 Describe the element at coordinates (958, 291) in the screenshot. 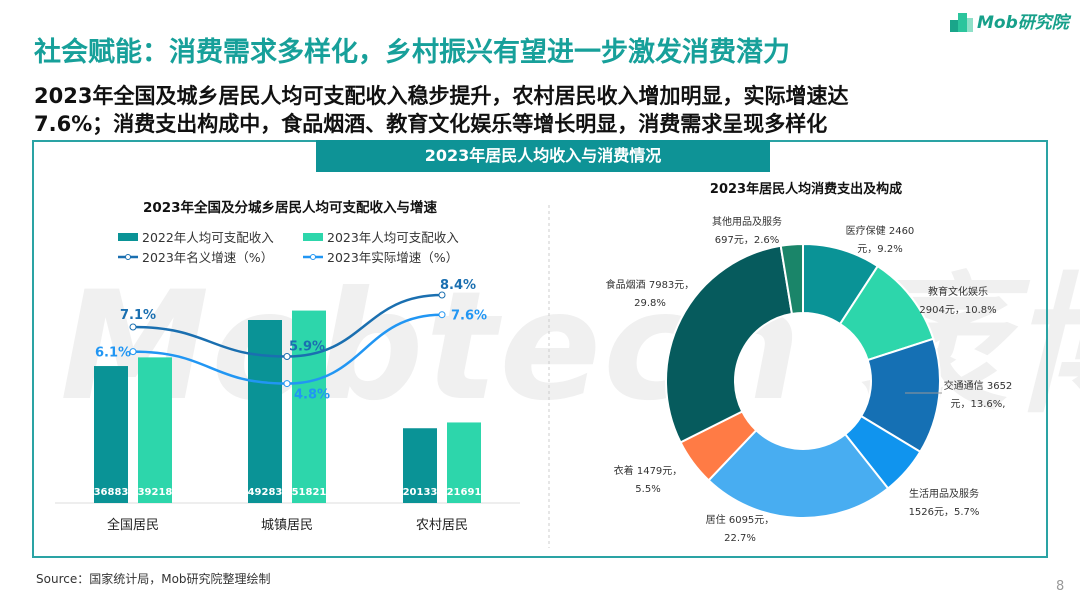

I see `slice-label: 教育文化娱乐` at that location.